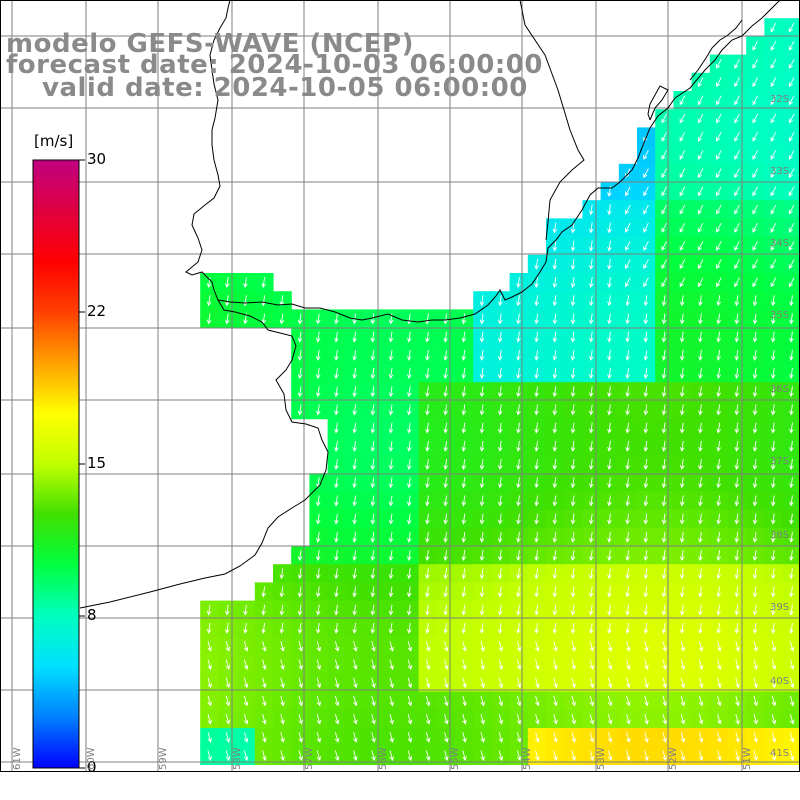 Image resolution: width=800 pixels, height=800 pixels. I want to click on title-valid-date: valid date: 2024-10-05 06:00:00, so click(285, 88).